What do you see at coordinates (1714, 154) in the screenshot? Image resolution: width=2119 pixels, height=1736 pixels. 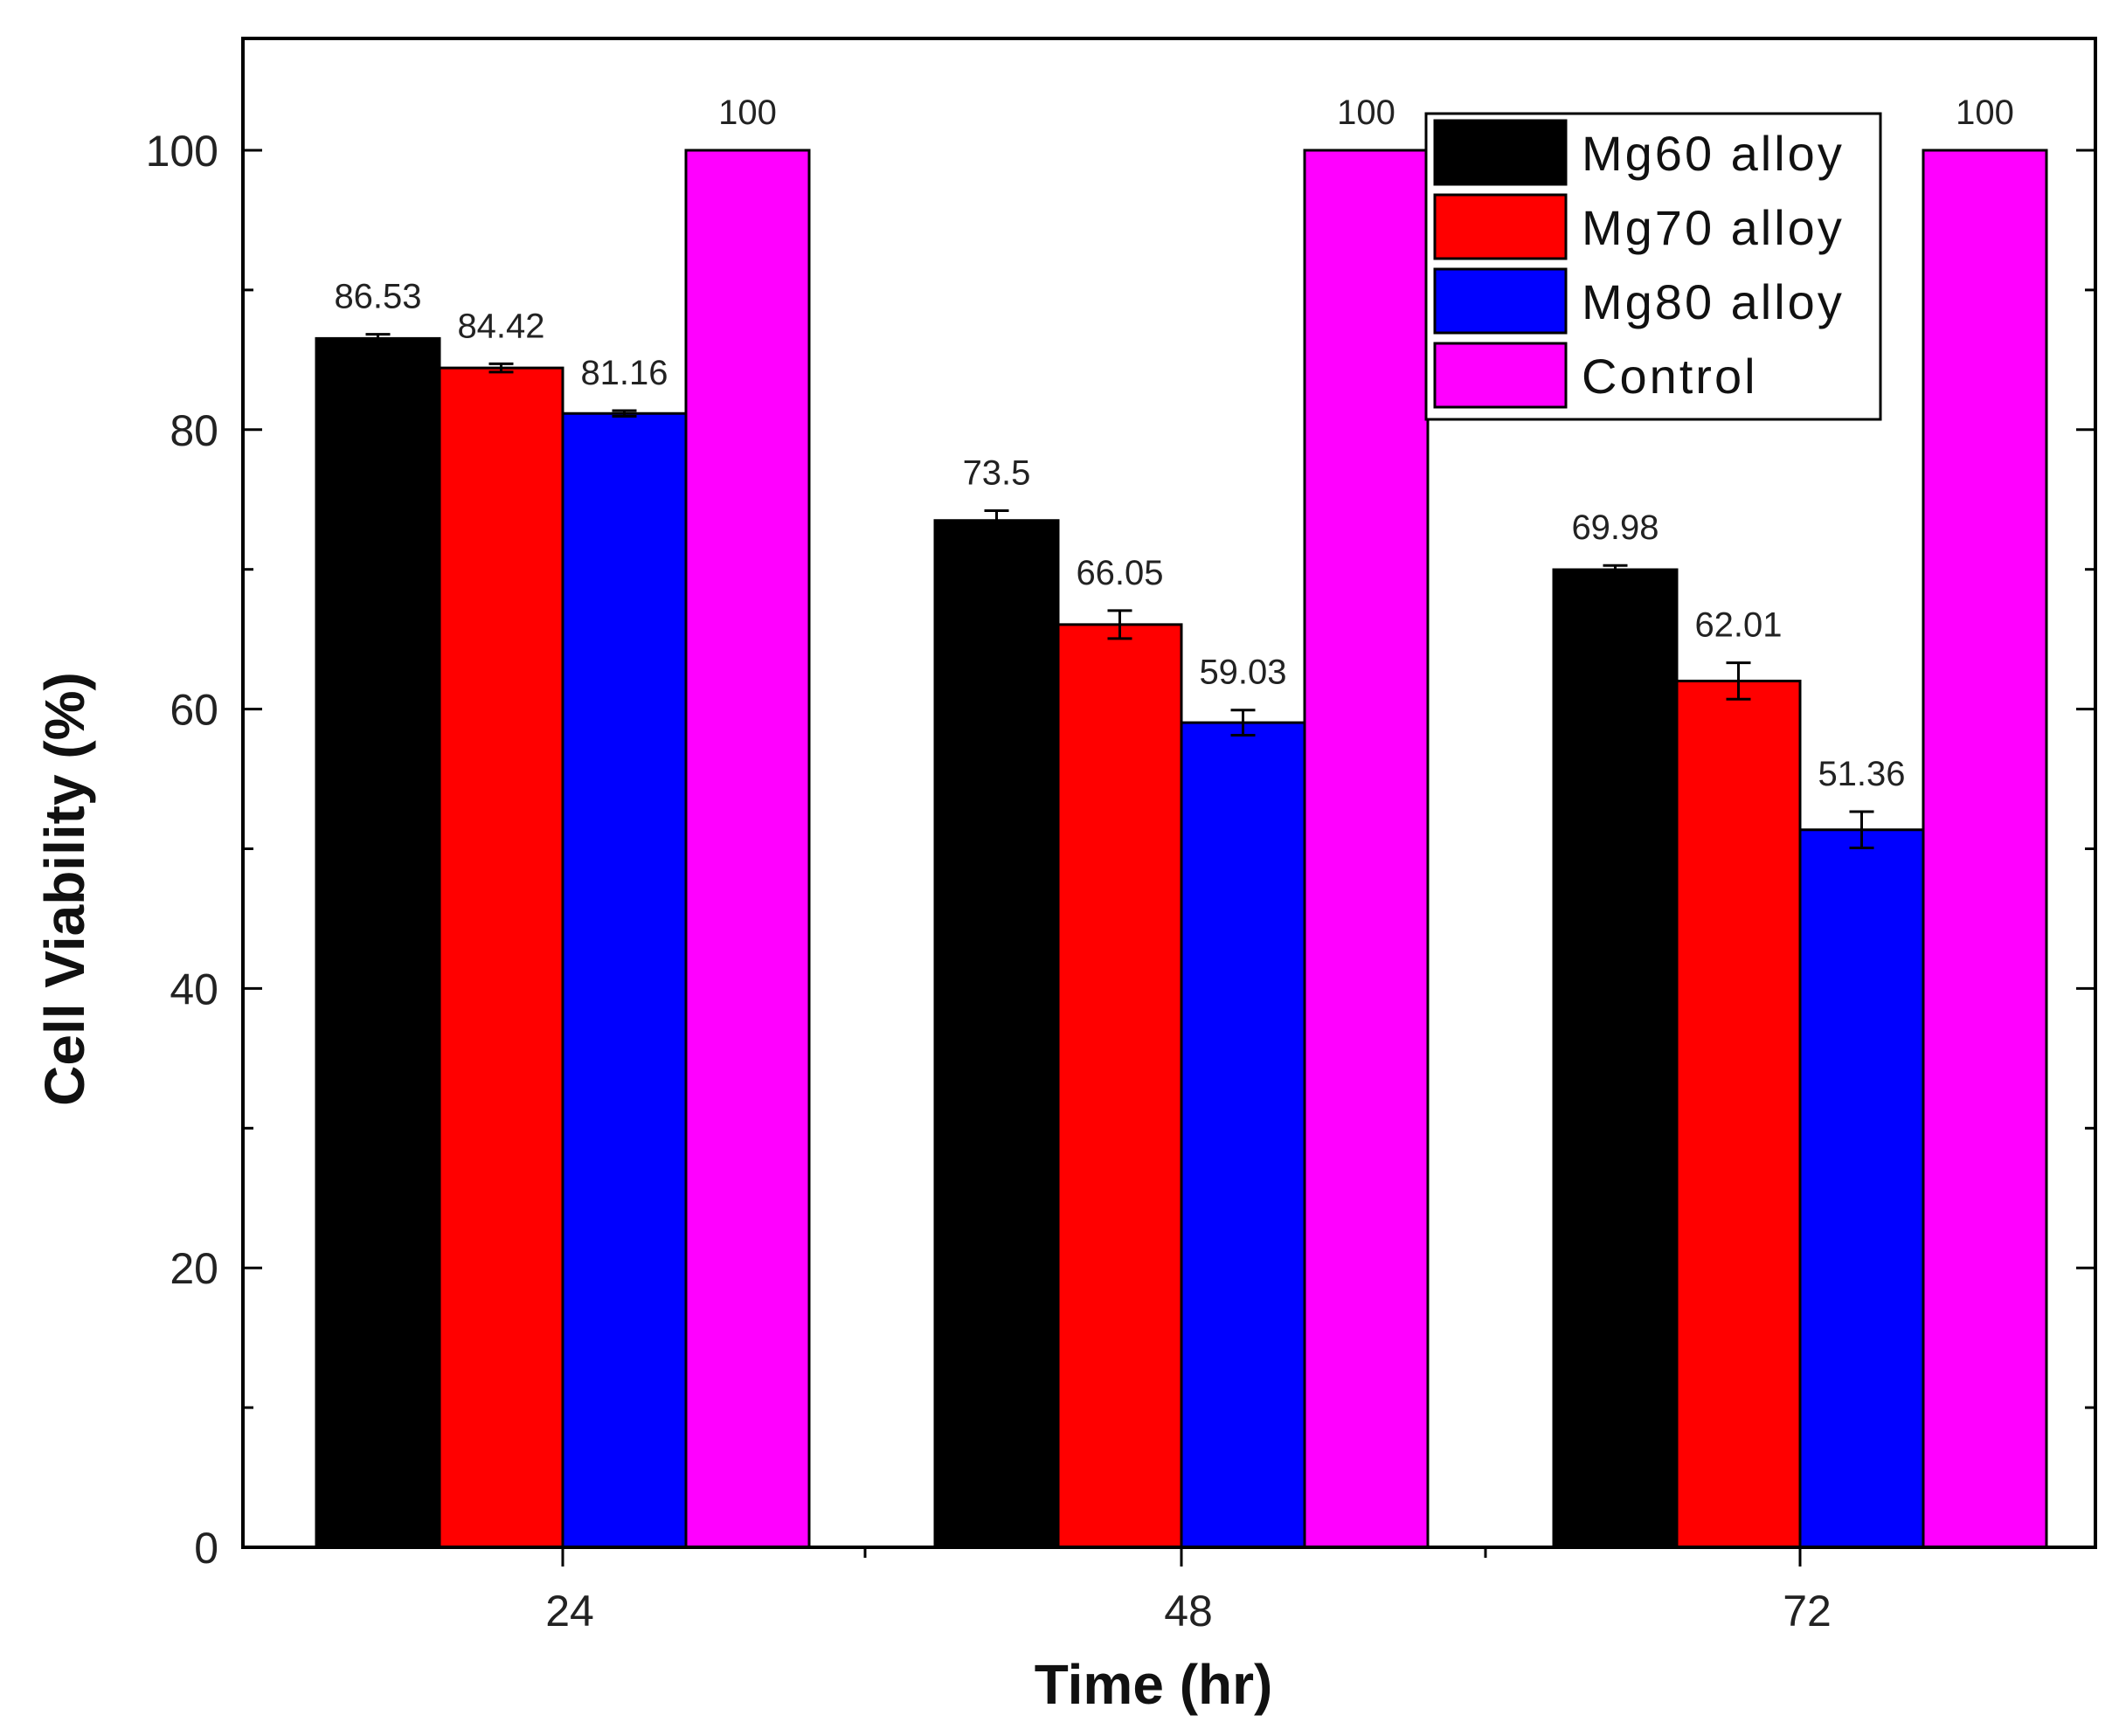 I see `legend-label: Mg60 alloy` at bounding box center [1714, 154].